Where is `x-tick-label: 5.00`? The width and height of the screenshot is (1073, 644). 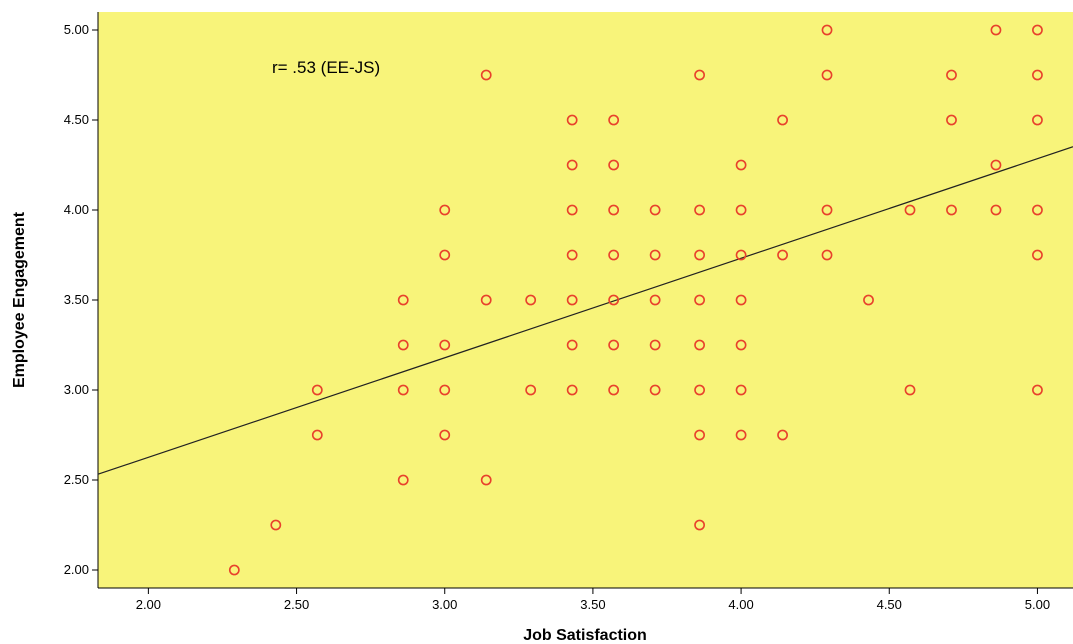
x-tick-label: 5.00 is located at coordinates (1037, 604).